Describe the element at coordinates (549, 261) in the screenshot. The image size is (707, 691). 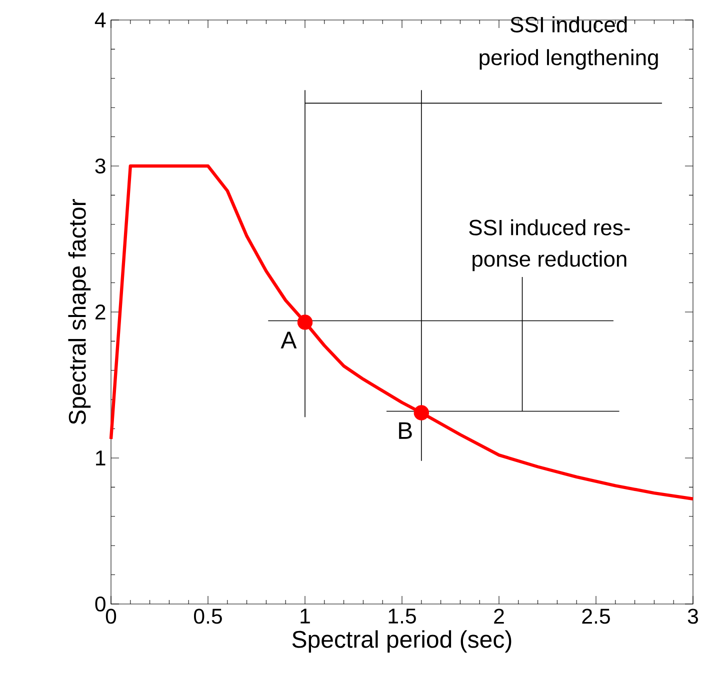
I see `annotation: ponse reduction` at that location.